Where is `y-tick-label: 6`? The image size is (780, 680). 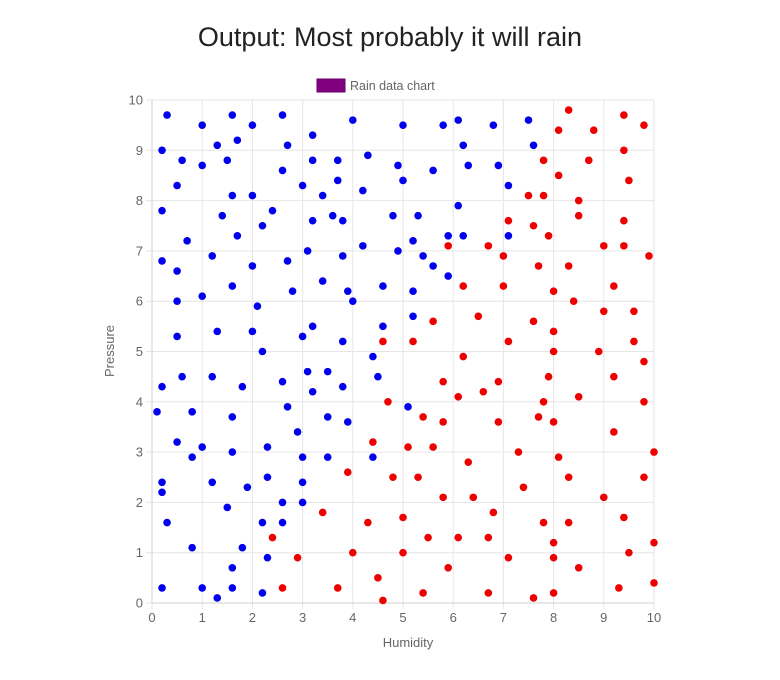
y-tick-label: 6 is located at coordinates (139, 301).